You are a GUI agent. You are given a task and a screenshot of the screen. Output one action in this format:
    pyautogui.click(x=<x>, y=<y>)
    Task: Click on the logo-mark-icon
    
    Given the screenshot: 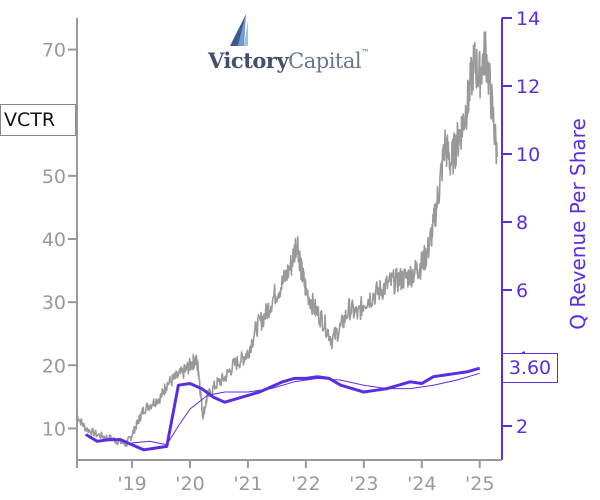 What is the action you would take?
    pyautogui.click(x=239, y=30)
    